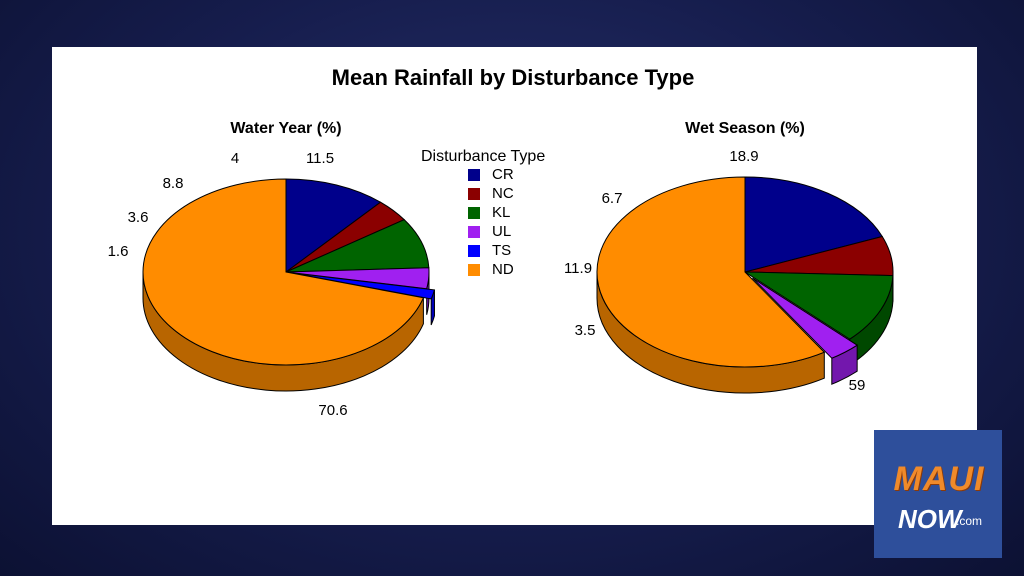 This screenshot has height=576, width=1024. What do you see at coordinates (503, 193) in the screenshot?
I see `legend-label-nc: NC` at bounding box center [503, 193].